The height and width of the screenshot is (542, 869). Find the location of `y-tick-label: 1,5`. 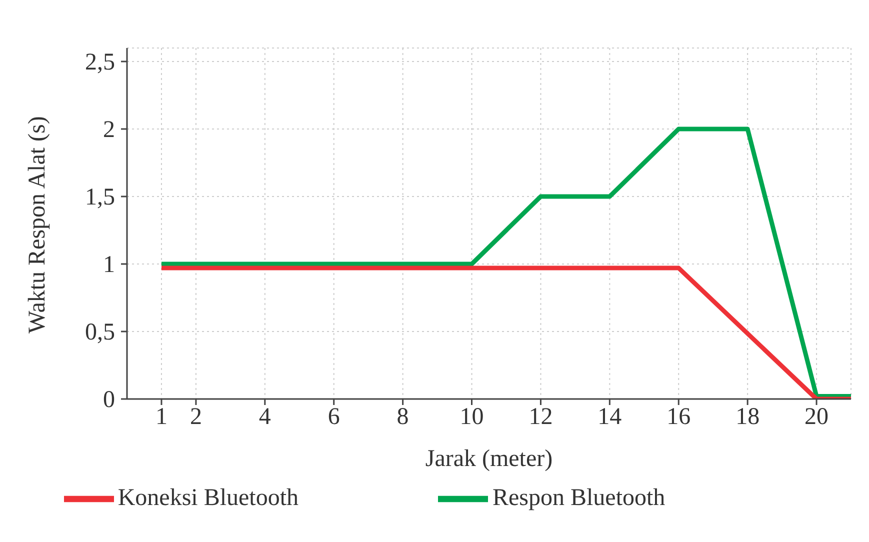

y-tick-label: 1,5 is located at coordinates (100, 197).